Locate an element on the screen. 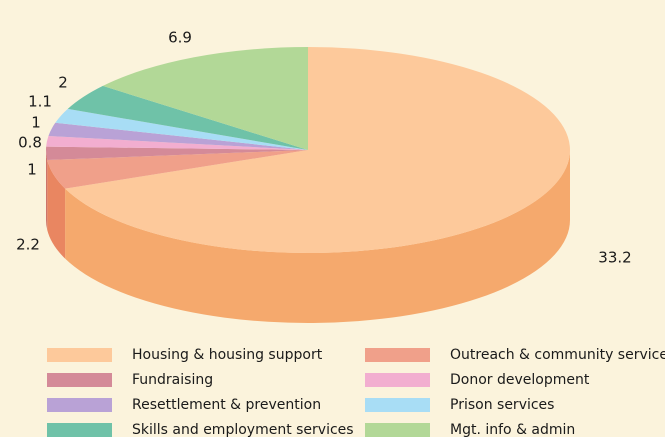 The height and width of the screenshot is (437, 665). value-label: 6.9 is located at coordinates (180, 38).